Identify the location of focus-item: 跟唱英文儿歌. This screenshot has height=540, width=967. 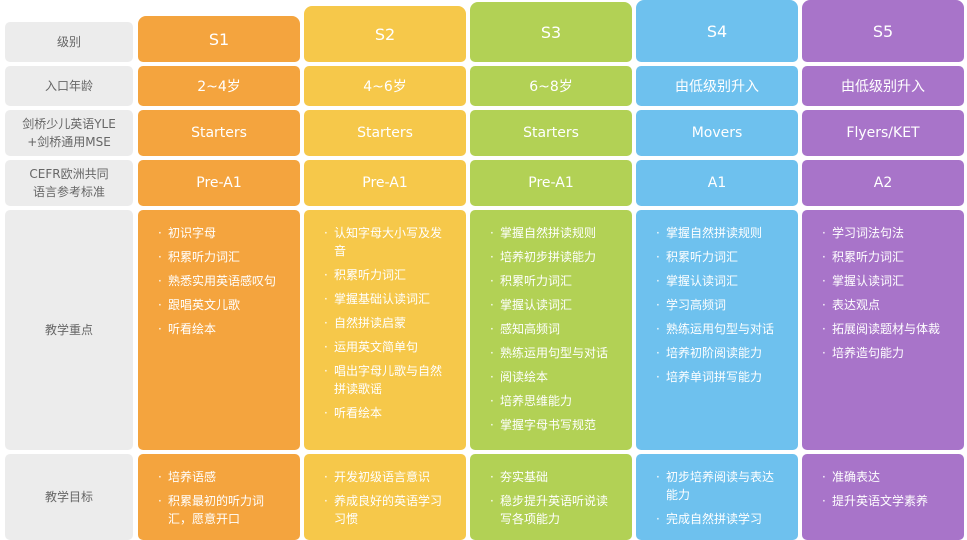
(217, 305).